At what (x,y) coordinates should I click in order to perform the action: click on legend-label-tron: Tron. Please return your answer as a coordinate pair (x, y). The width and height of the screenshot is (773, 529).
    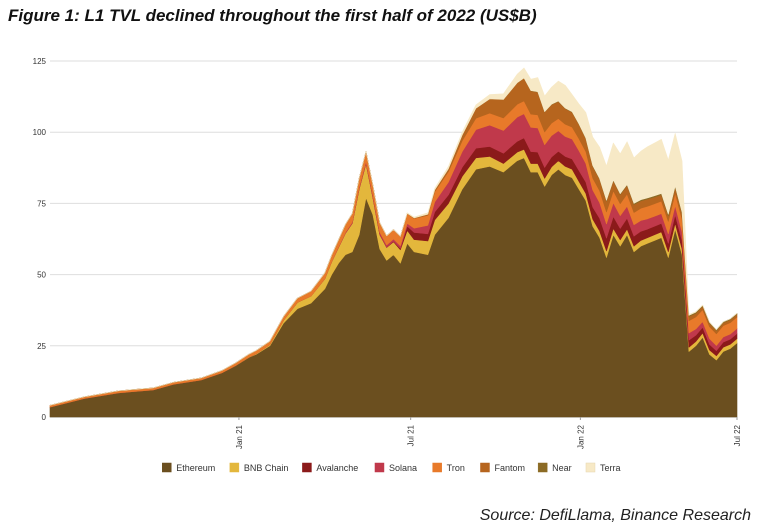
    Looking at the image, I should click on (456, 468).